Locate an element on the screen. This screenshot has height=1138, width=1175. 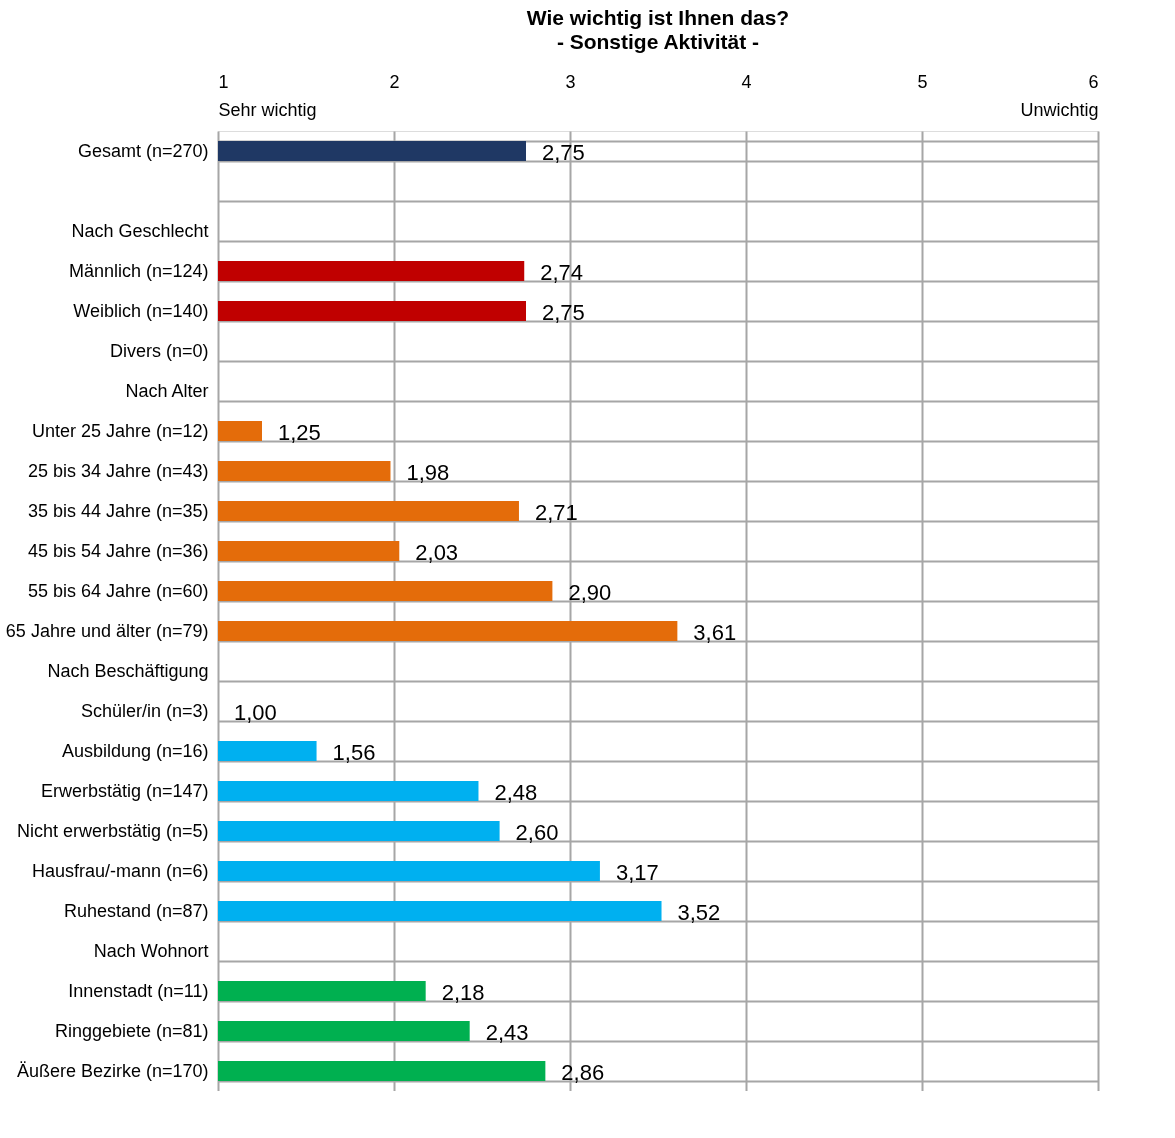
y-tick-label: Nach Geschlecht is located at coordinates (140, 230).